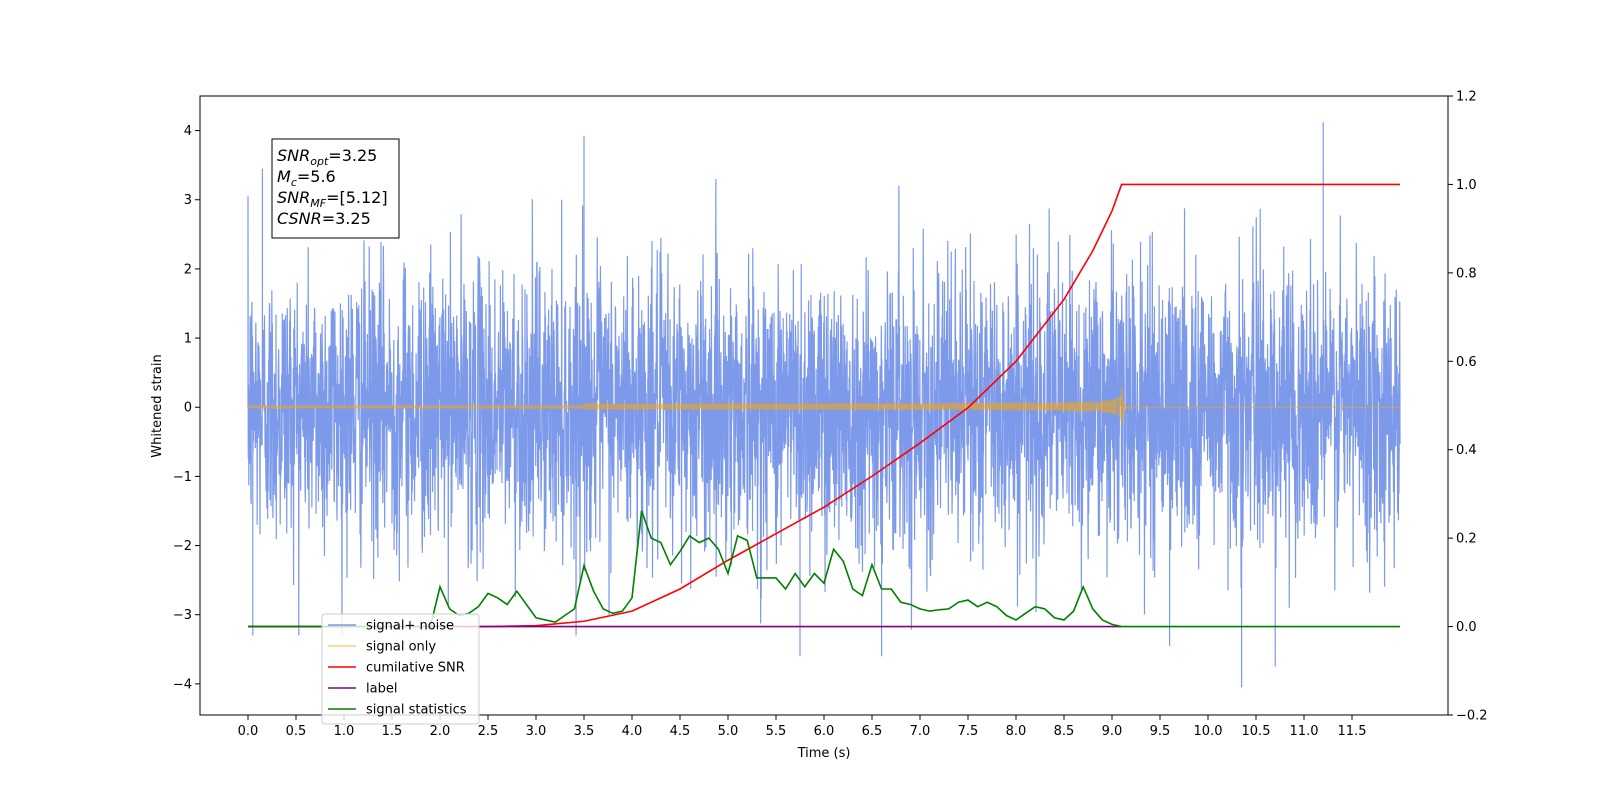 This screenshot has width=1600, height=804. I want to click on legend-frame, so click(400, 669).